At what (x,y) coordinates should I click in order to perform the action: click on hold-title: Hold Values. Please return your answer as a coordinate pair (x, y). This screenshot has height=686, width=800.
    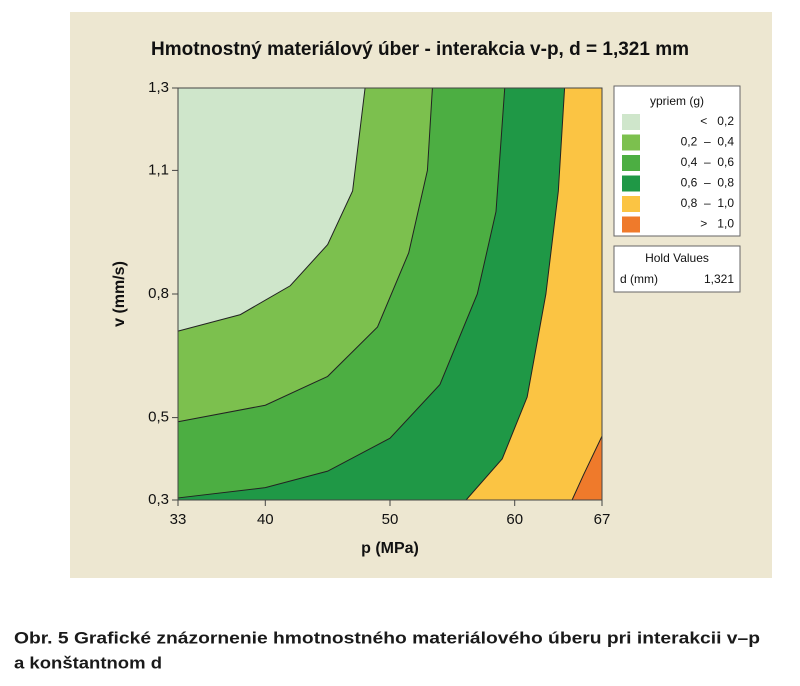
    Looking at the image, I should click on (677, 258).